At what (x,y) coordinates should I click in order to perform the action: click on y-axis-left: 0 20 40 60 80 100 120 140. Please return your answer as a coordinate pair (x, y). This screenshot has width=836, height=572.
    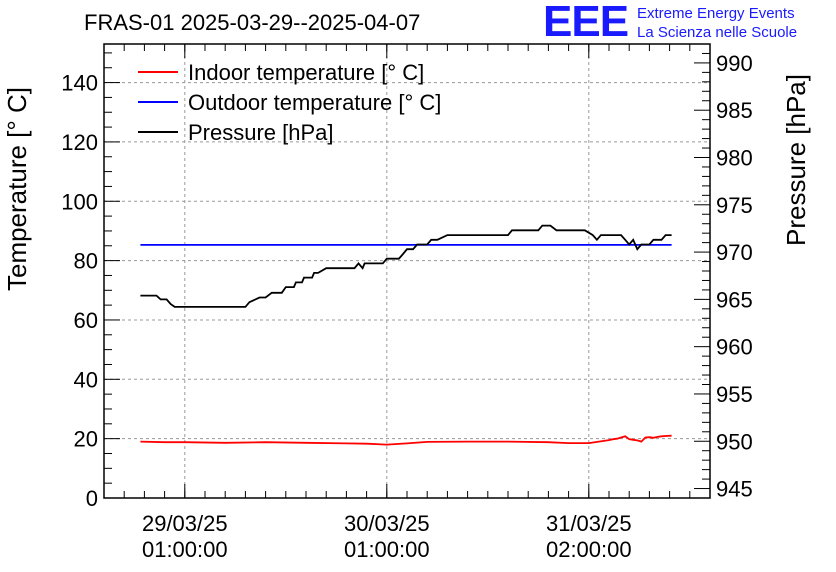
    Looking at the image, I should click on (90, 281).